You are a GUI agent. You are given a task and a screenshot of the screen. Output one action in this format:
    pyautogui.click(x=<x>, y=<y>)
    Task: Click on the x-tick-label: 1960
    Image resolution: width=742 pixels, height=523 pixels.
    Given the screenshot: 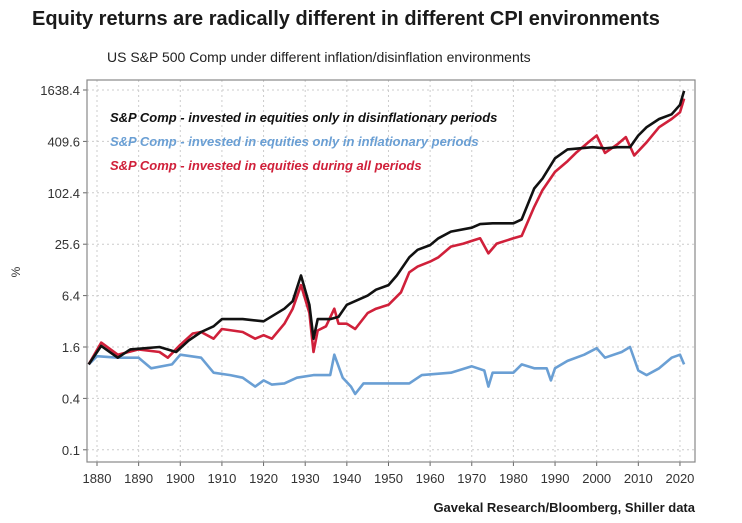 What is the action you would take?
    pyautogui.click(x=430, y=478)
    